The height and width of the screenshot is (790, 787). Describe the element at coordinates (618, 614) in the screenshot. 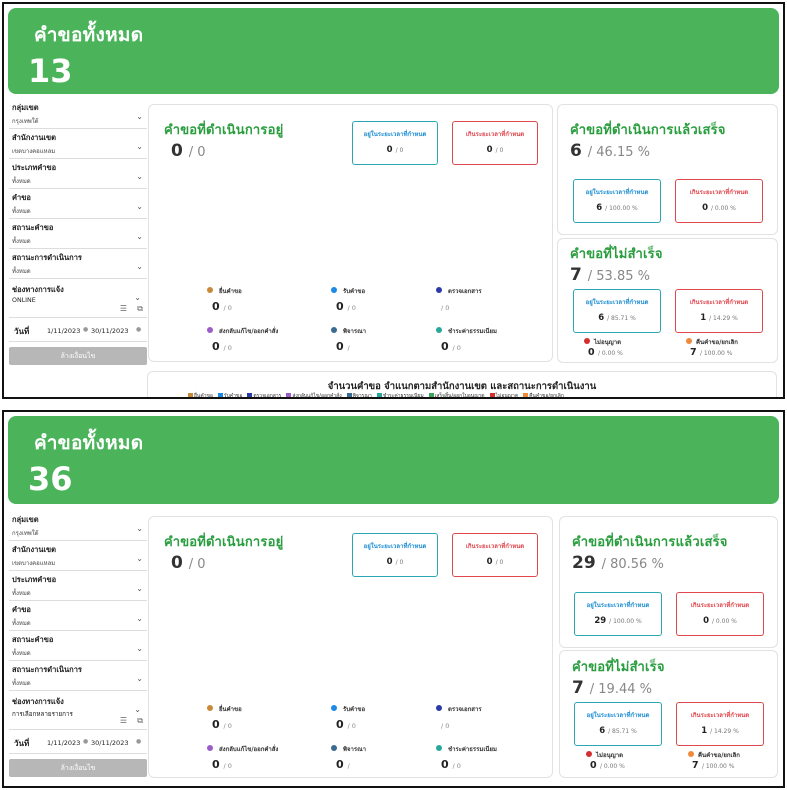

I see `in-time-kpi: อยู่ในระยะเวลาที่กำหนด 29 / 100.00 %` at that location.